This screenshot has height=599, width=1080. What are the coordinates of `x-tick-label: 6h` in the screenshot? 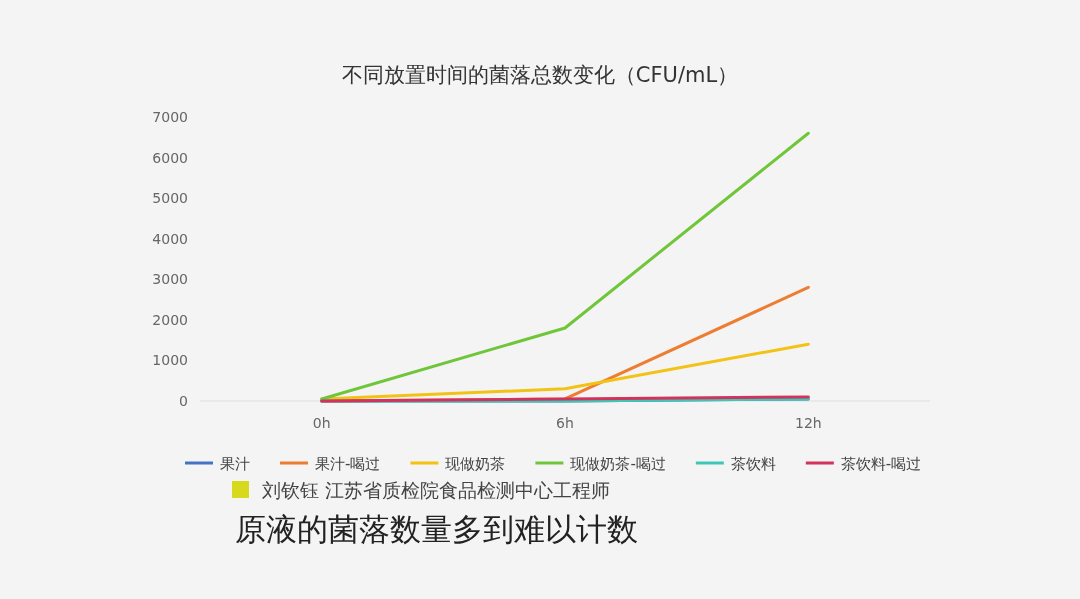 It's located at (565, 423).